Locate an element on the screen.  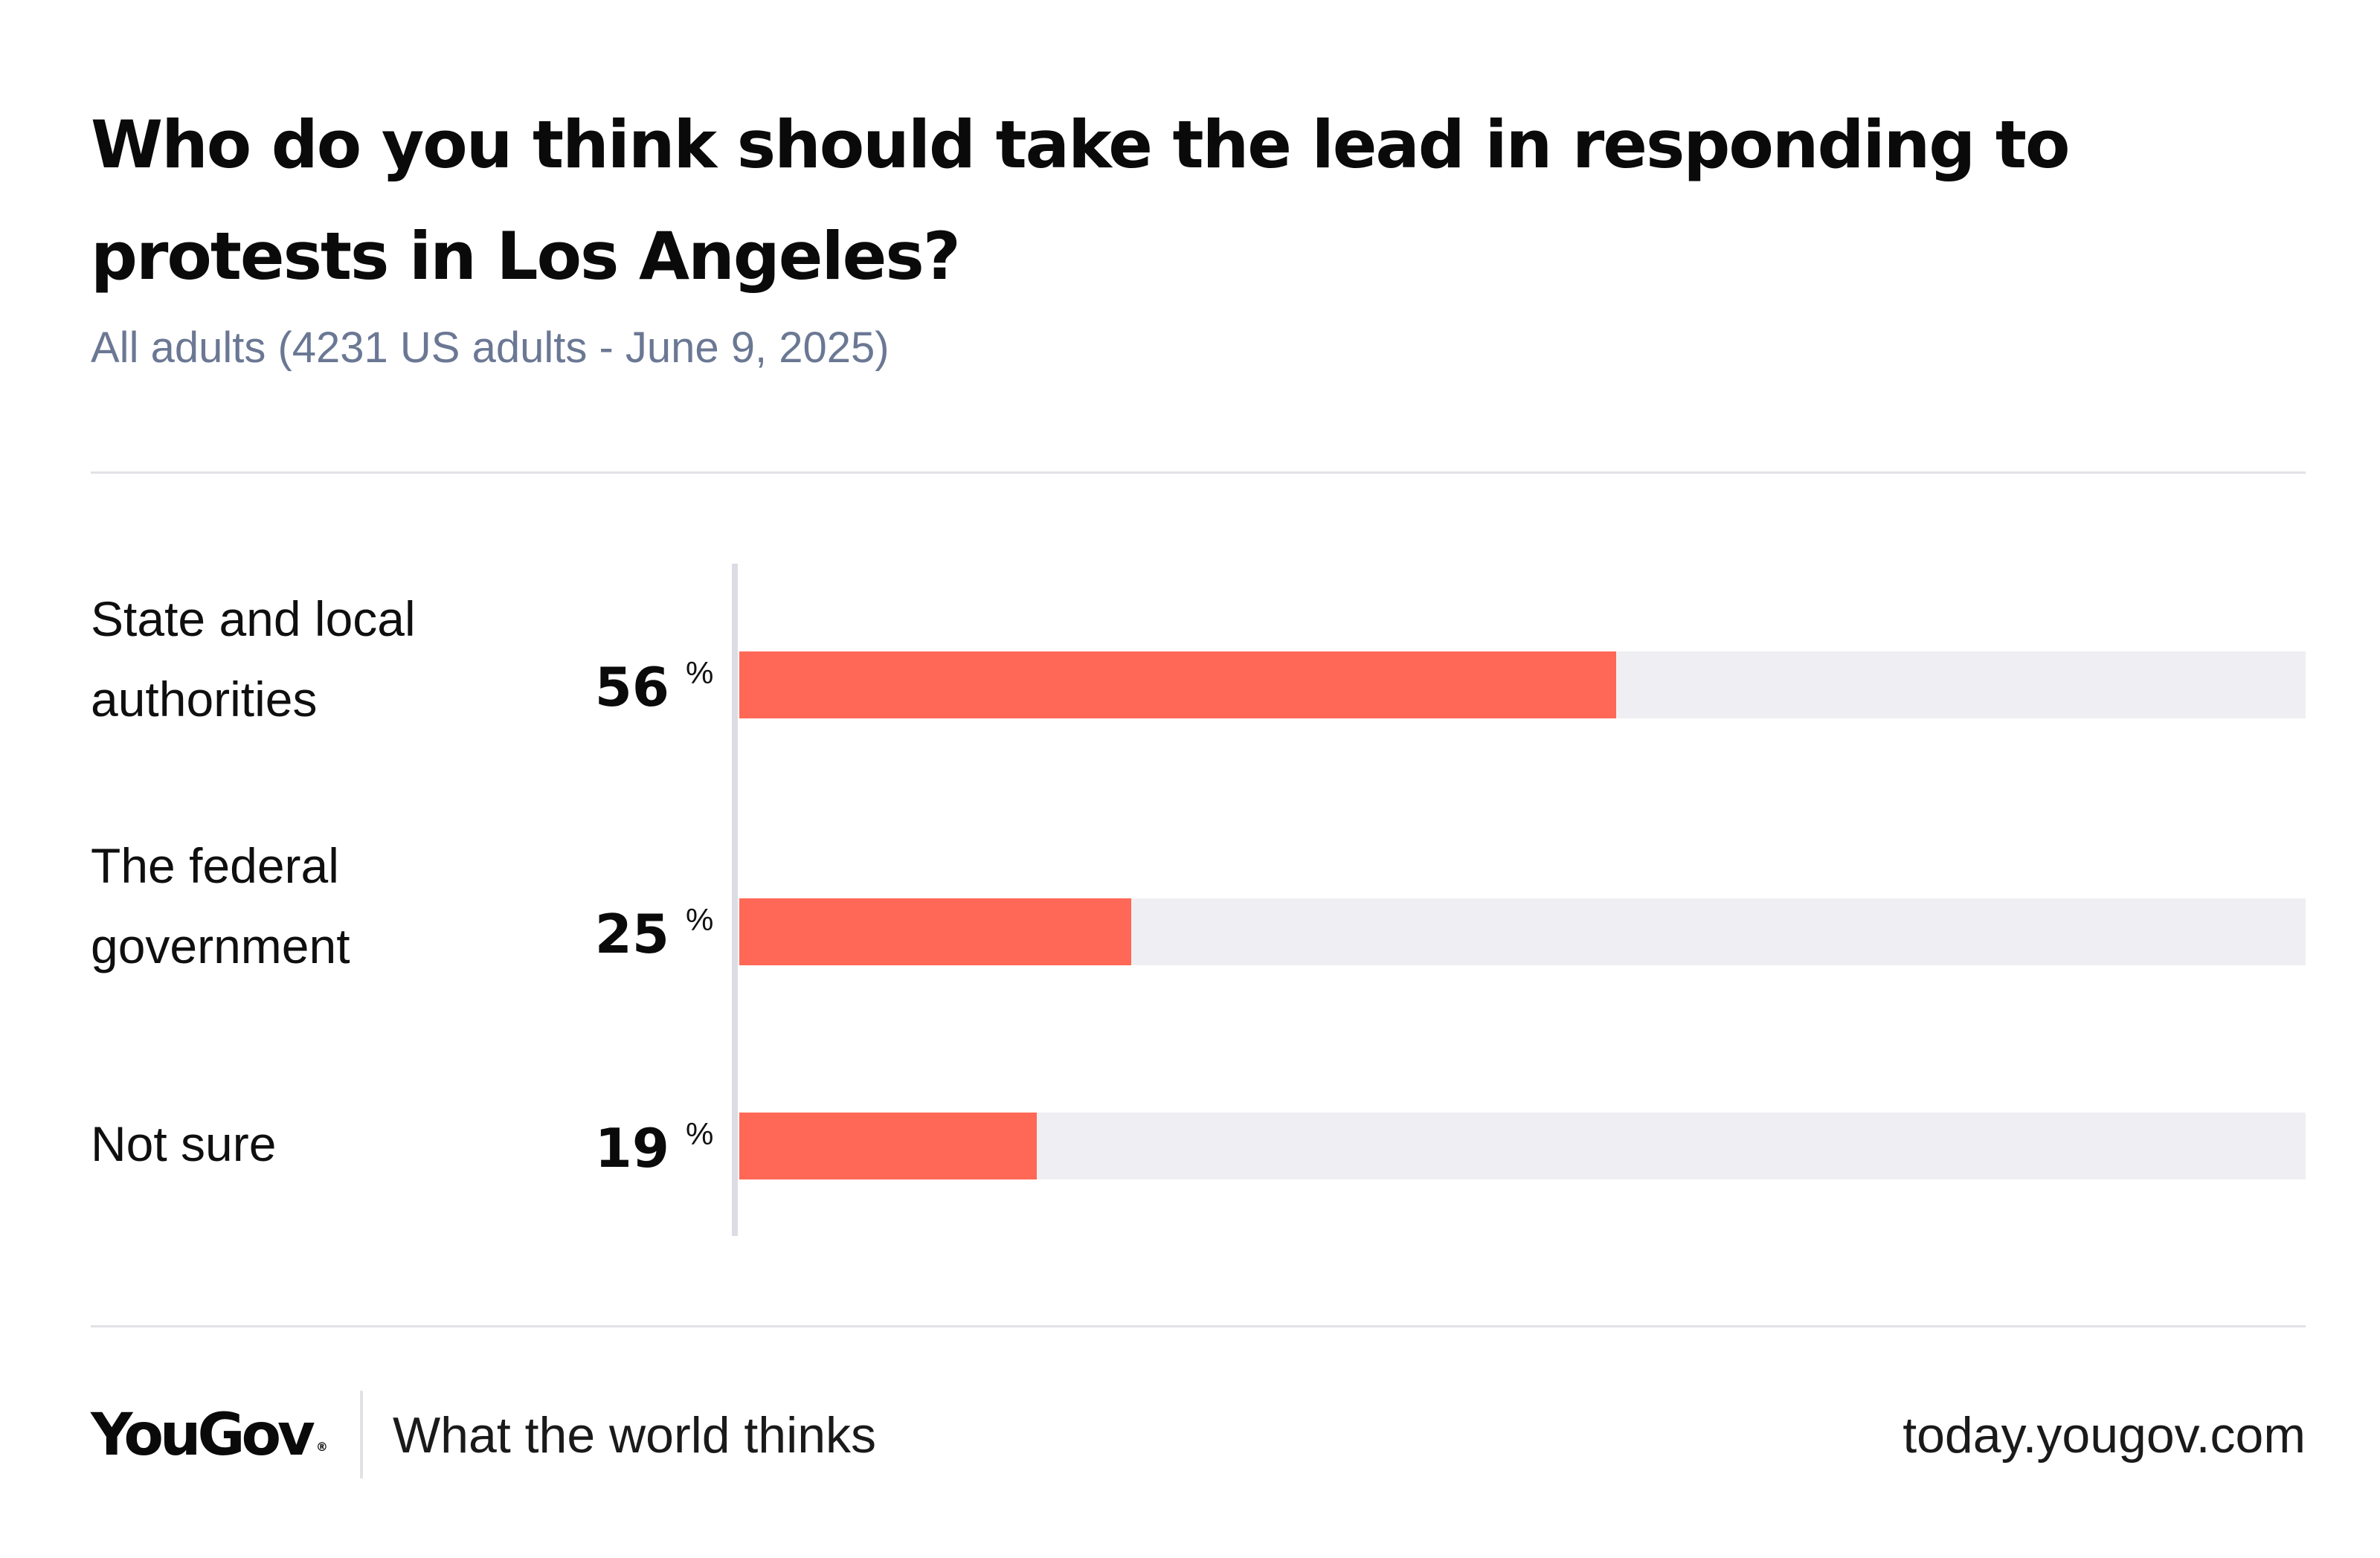
chart-axis-line is located at coordinates (735, 900).